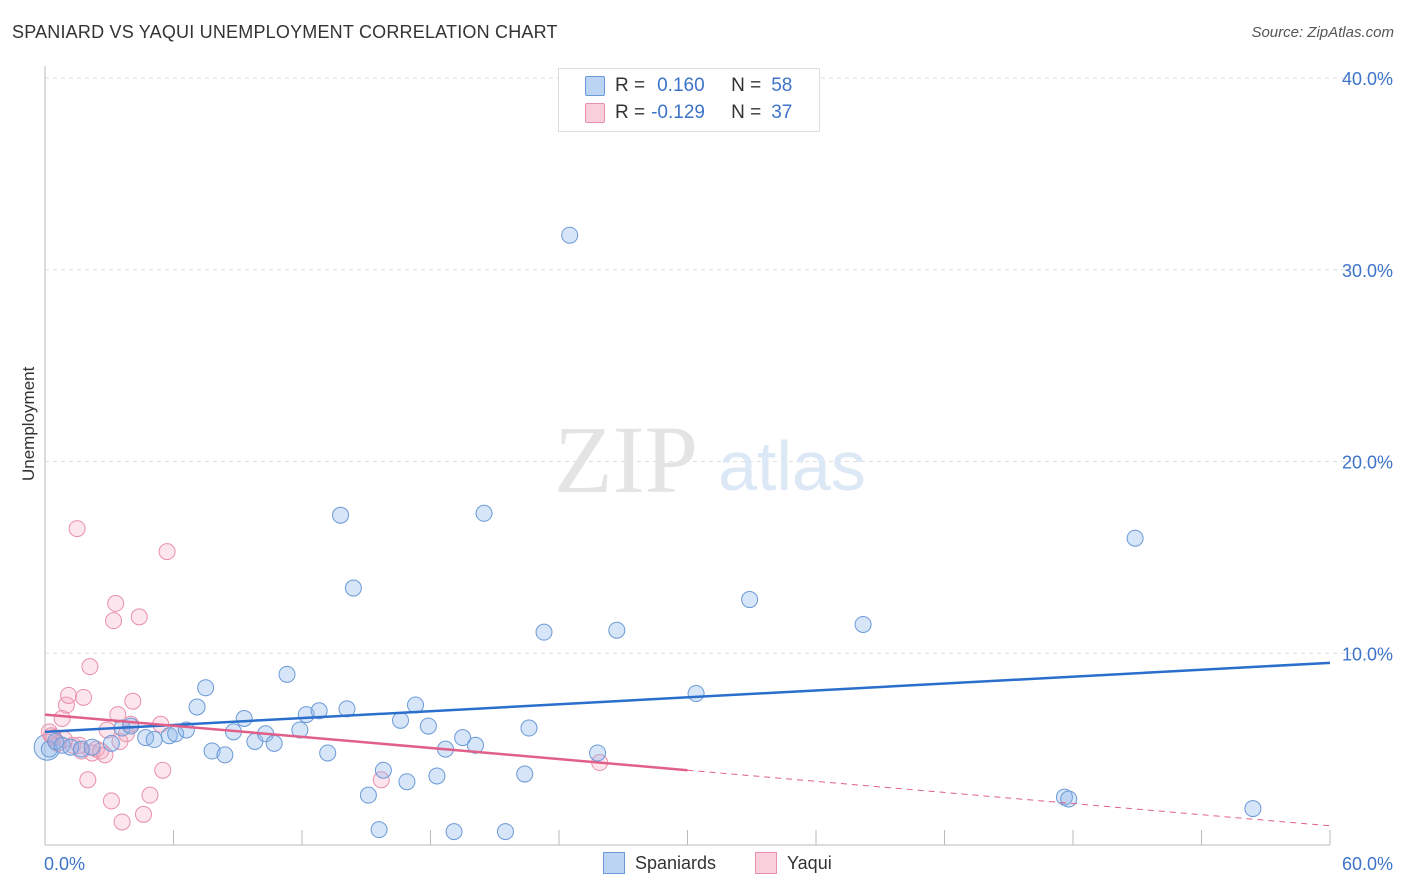 This screenshot has height=892, width=1406. I want to click on legend-n-value: 37, so click(782, 112).